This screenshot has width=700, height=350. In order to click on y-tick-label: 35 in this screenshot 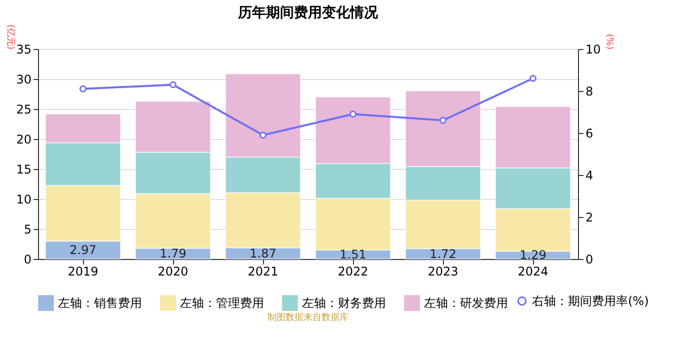, I will do `click(24, 49)`.